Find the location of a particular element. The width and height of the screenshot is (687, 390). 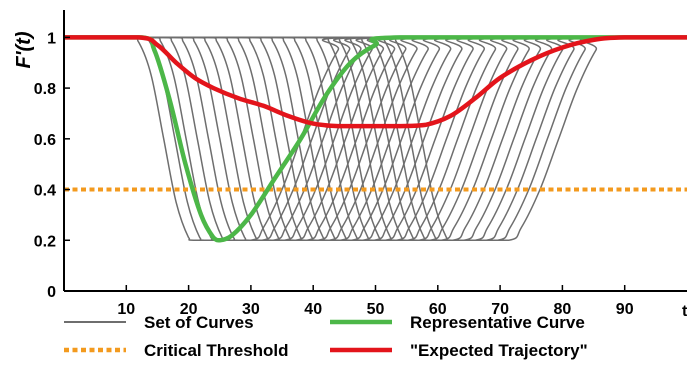

y-tick-label: 0.4 is located at coordinates (45, 191).